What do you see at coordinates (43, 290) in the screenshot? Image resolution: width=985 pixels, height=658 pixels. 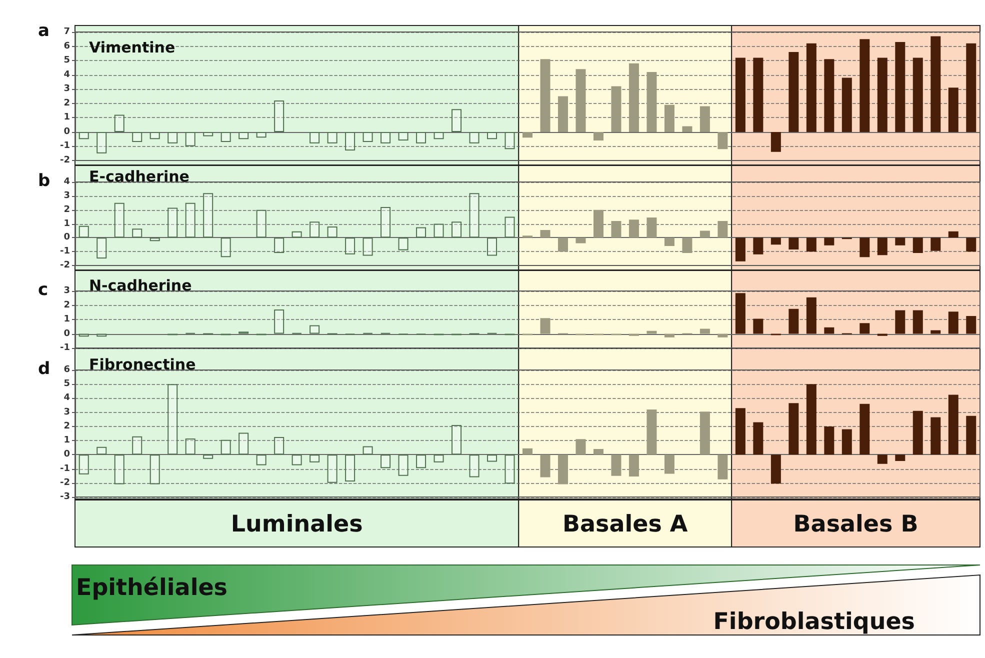 I see `text: c` at bounding box center [43, 290].